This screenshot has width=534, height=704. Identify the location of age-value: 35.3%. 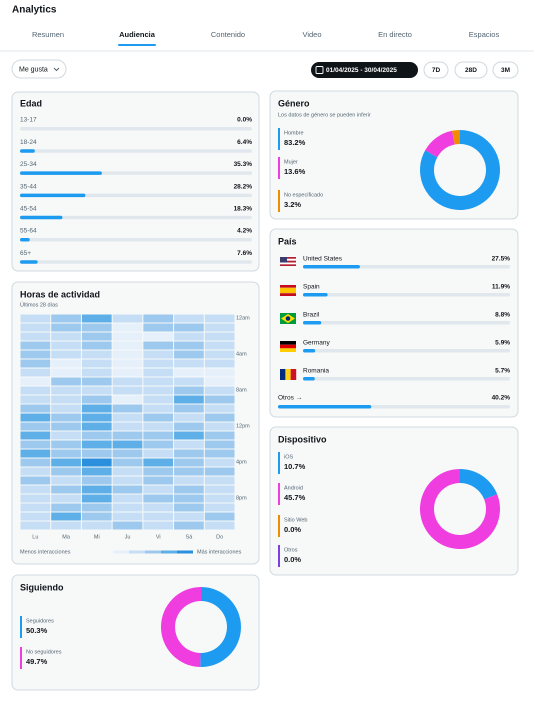
(243, 164).